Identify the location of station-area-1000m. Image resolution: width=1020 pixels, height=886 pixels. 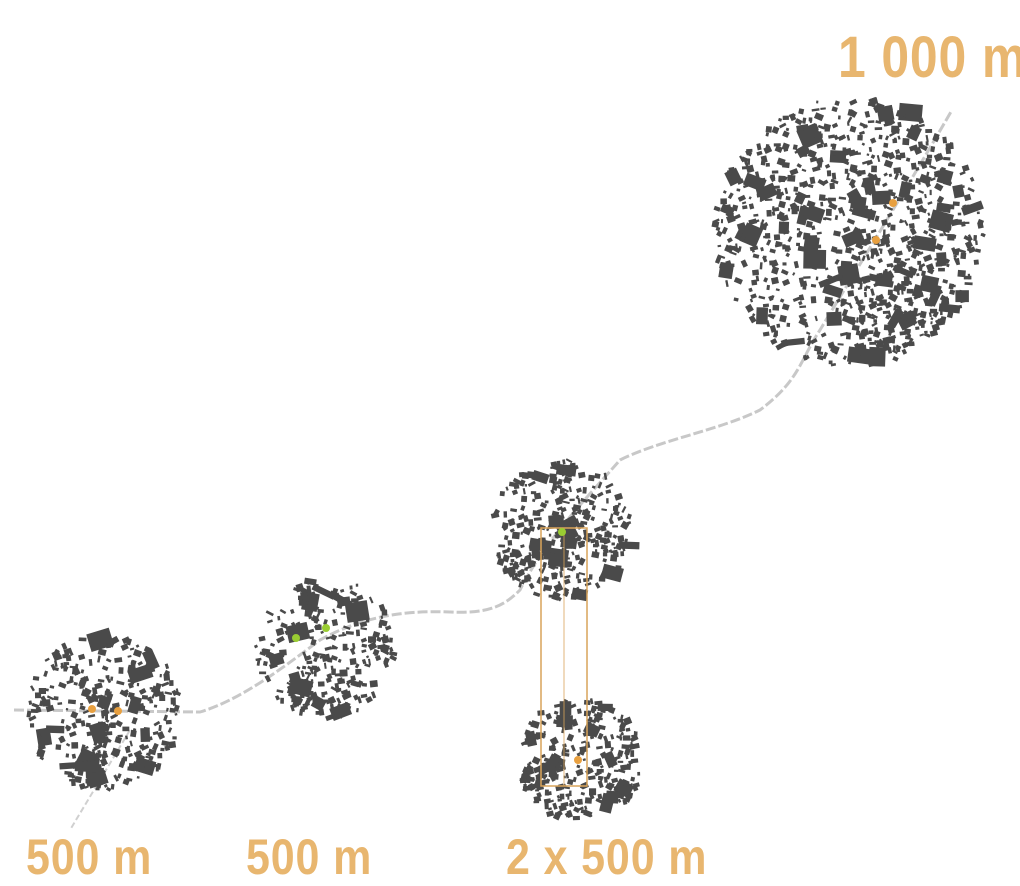
(848, 232).